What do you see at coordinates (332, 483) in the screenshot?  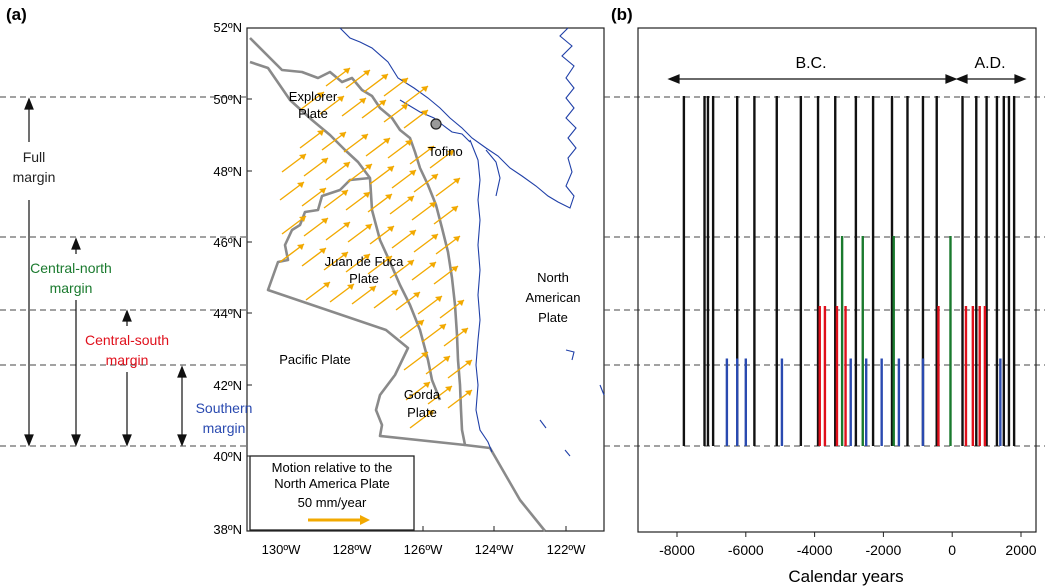 I see `legend-line-2: North America Plate` at bounding box center [332, 483].